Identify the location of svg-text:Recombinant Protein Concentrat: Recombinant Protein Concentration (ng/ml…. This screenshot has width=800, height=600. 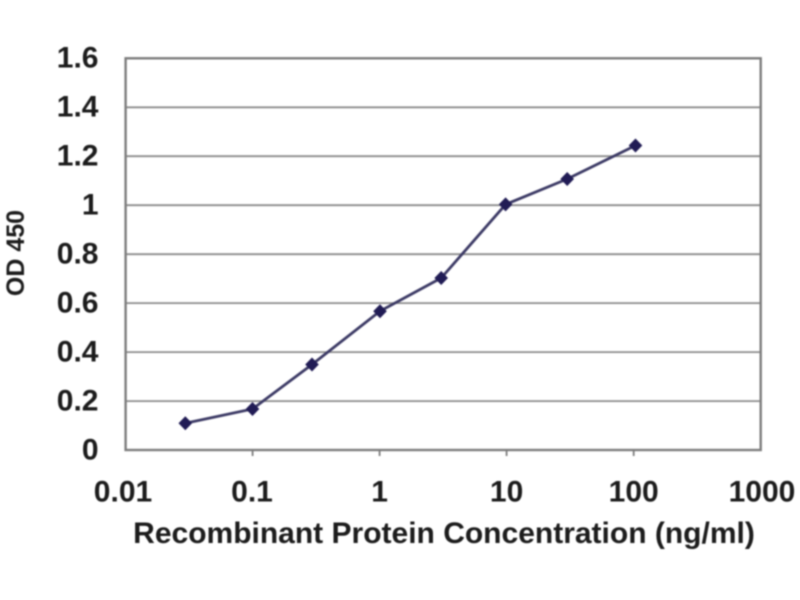
(444, 533).